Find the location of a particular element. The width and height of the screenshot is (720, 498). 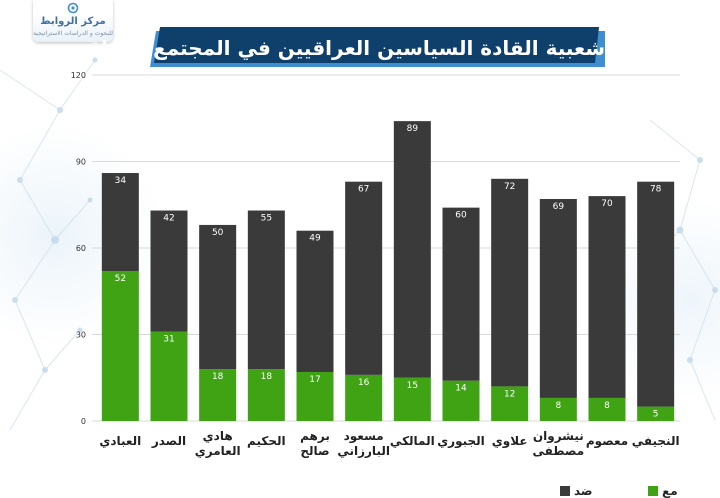

category-label: علاوي is located at coordinates (510, 441).